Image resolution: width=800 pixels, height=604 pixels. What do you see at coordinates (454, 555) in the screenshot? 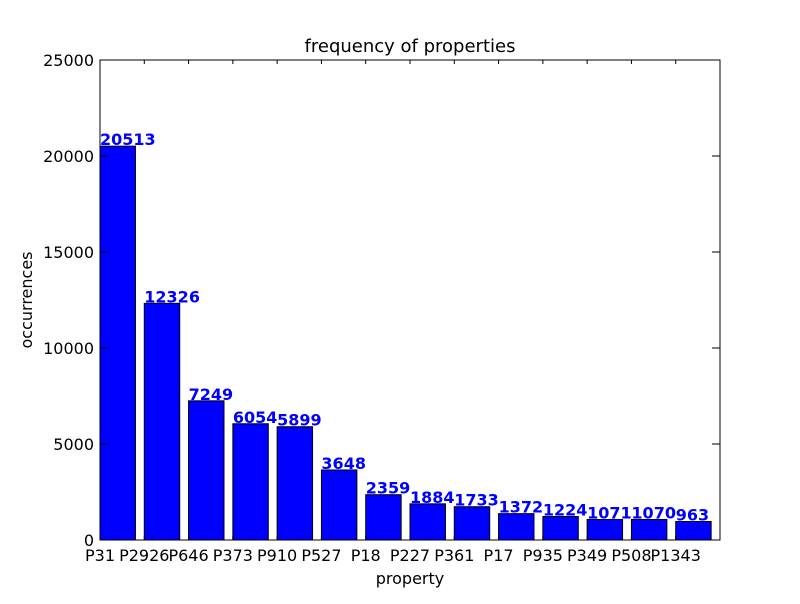
I see `x-tick-label-P361: P361` at bounding box center [454, 555].